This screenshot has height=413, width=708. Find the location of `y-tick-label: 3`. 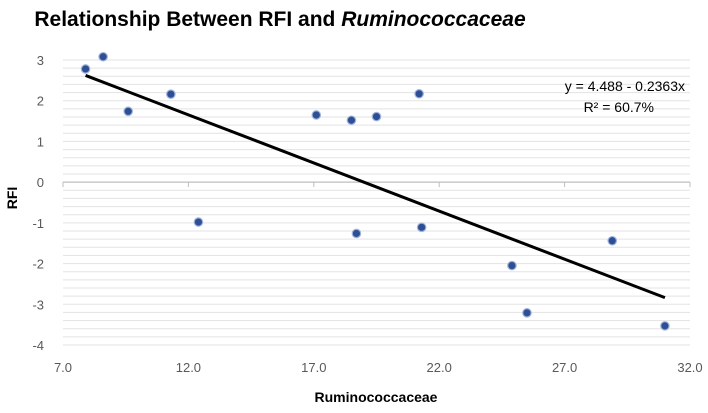

y-tick-label: 3 is located at coordinates (40, 60).